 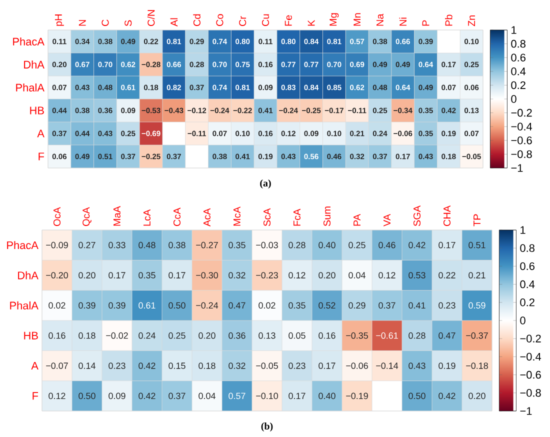 I want to click on data-label: 0.04, so click(x=207, y=396).